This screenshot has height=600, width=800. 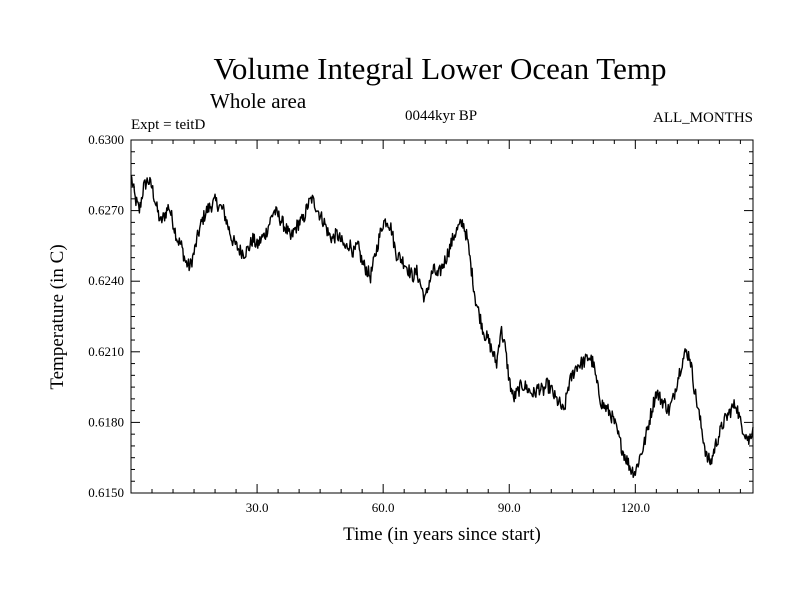 I want to click on period-label: 0044kyr BP, so click(x=441, y=116).